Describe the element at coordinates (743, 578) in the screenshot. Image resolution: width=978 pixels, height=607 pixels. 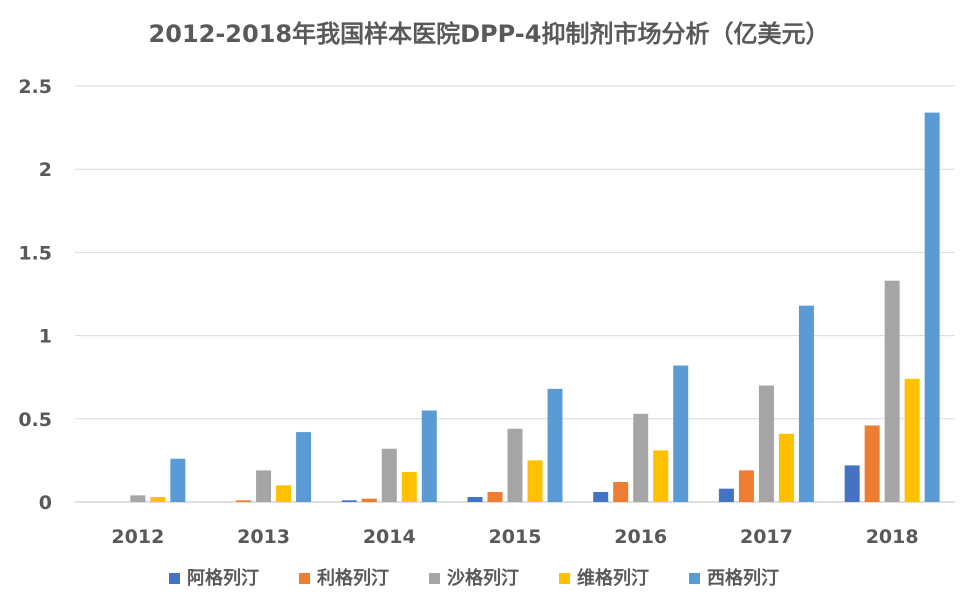
I see `legend-label: 西格列汀` at that location.